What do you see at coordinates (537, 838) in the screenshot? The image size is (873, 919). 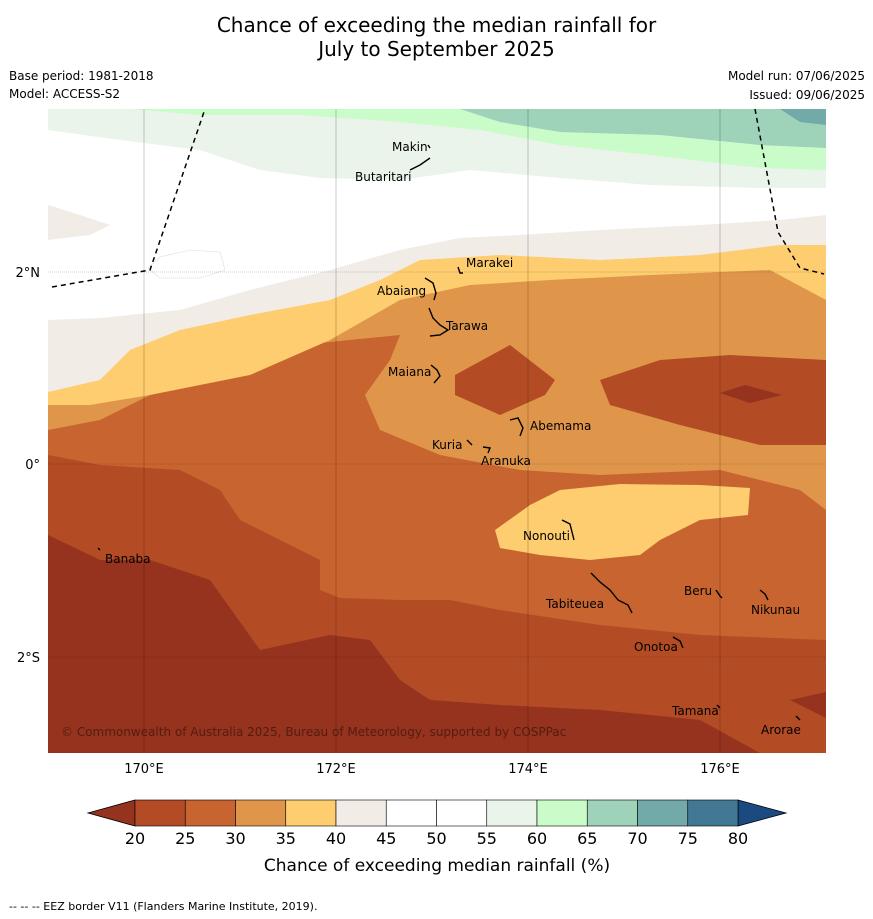 I see `colorbar-tick-label: 60` at bounding box center [537, 838].